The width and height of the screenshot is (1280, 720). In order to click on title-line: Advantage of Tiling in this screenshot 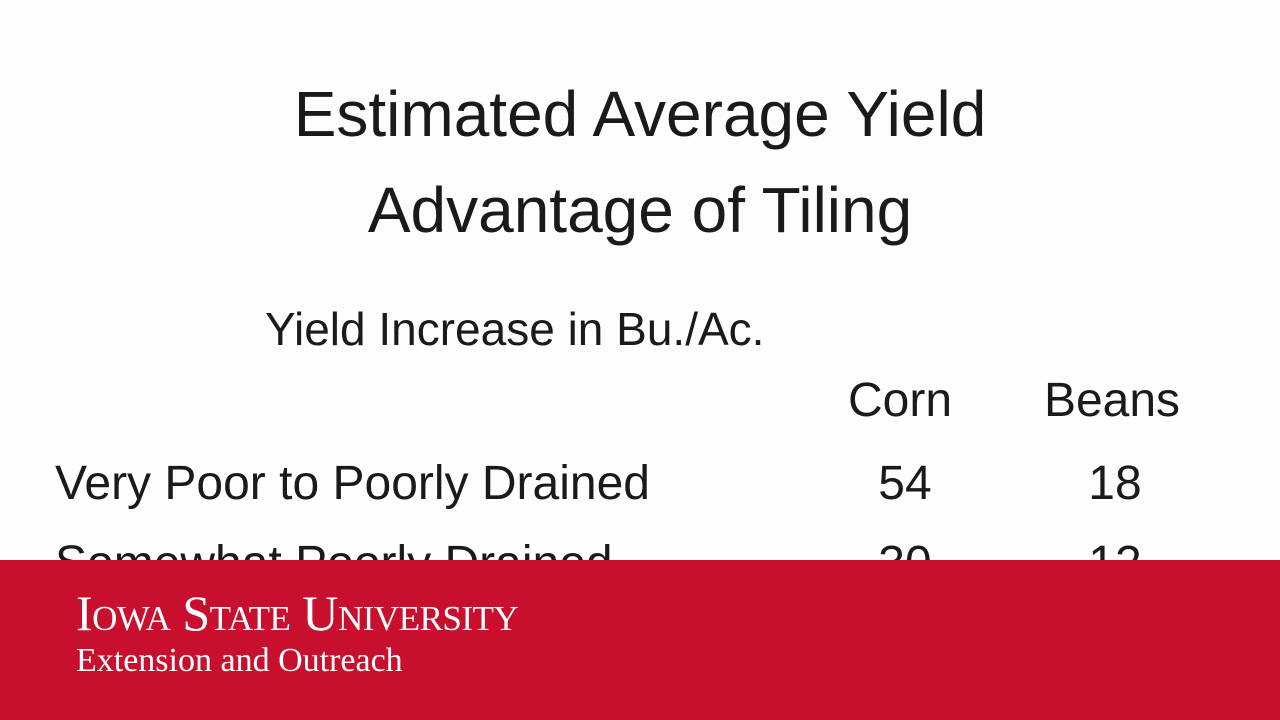, I will do `click(640, 210)`.